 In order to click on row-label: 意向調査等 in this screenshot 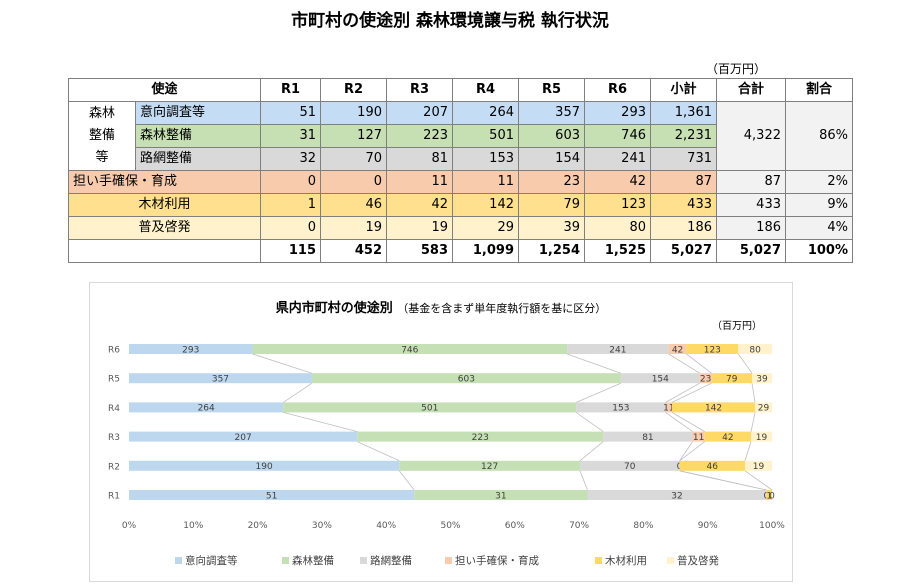, I will do `click(198, 113)`.